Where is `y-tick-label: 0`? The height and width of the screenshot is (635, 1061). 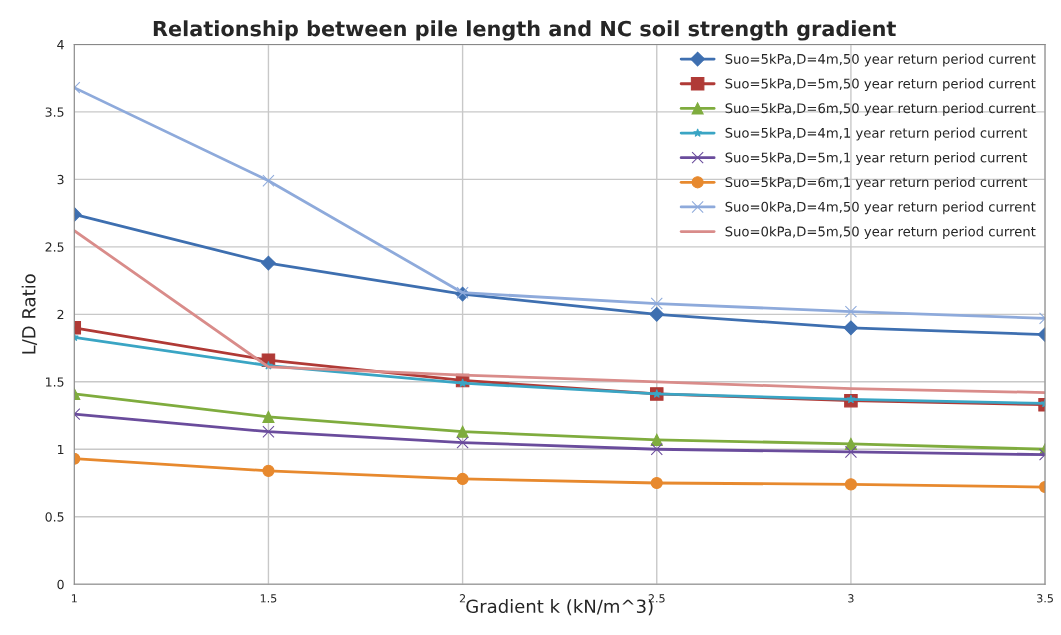 y-tick-label: 0 is located at coordinates (60, 584).